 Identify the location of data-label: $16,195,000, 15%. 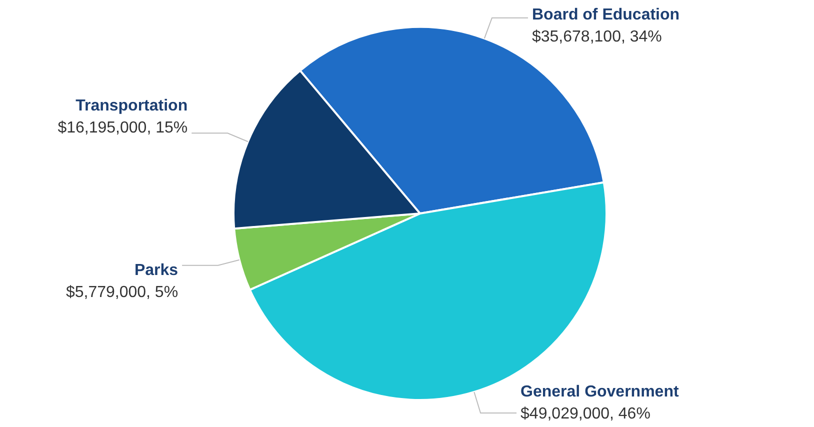
(123, 128).